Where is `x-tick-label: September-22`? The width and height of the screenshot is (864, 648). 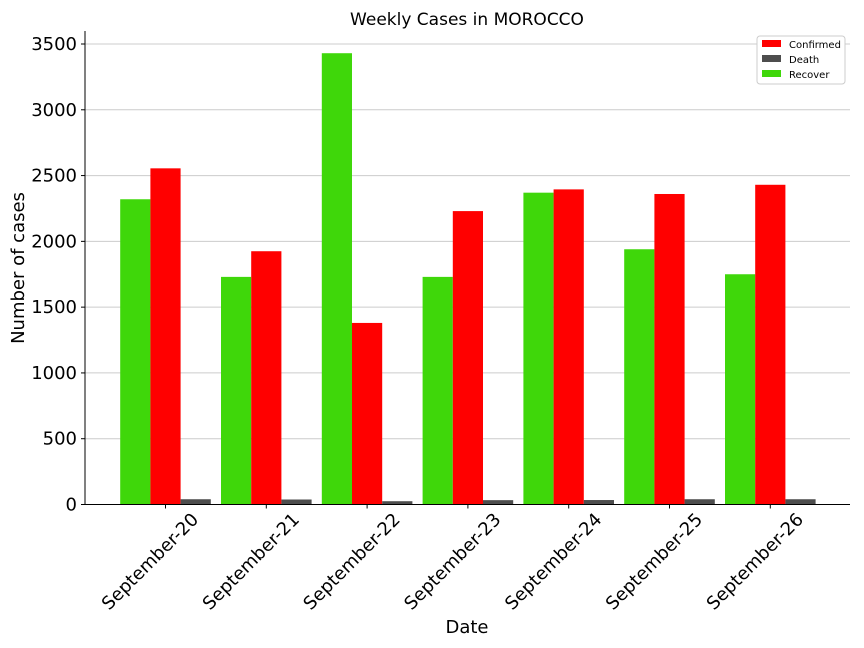
x-tick-label: September-22 is located at coordinates (351, 561).